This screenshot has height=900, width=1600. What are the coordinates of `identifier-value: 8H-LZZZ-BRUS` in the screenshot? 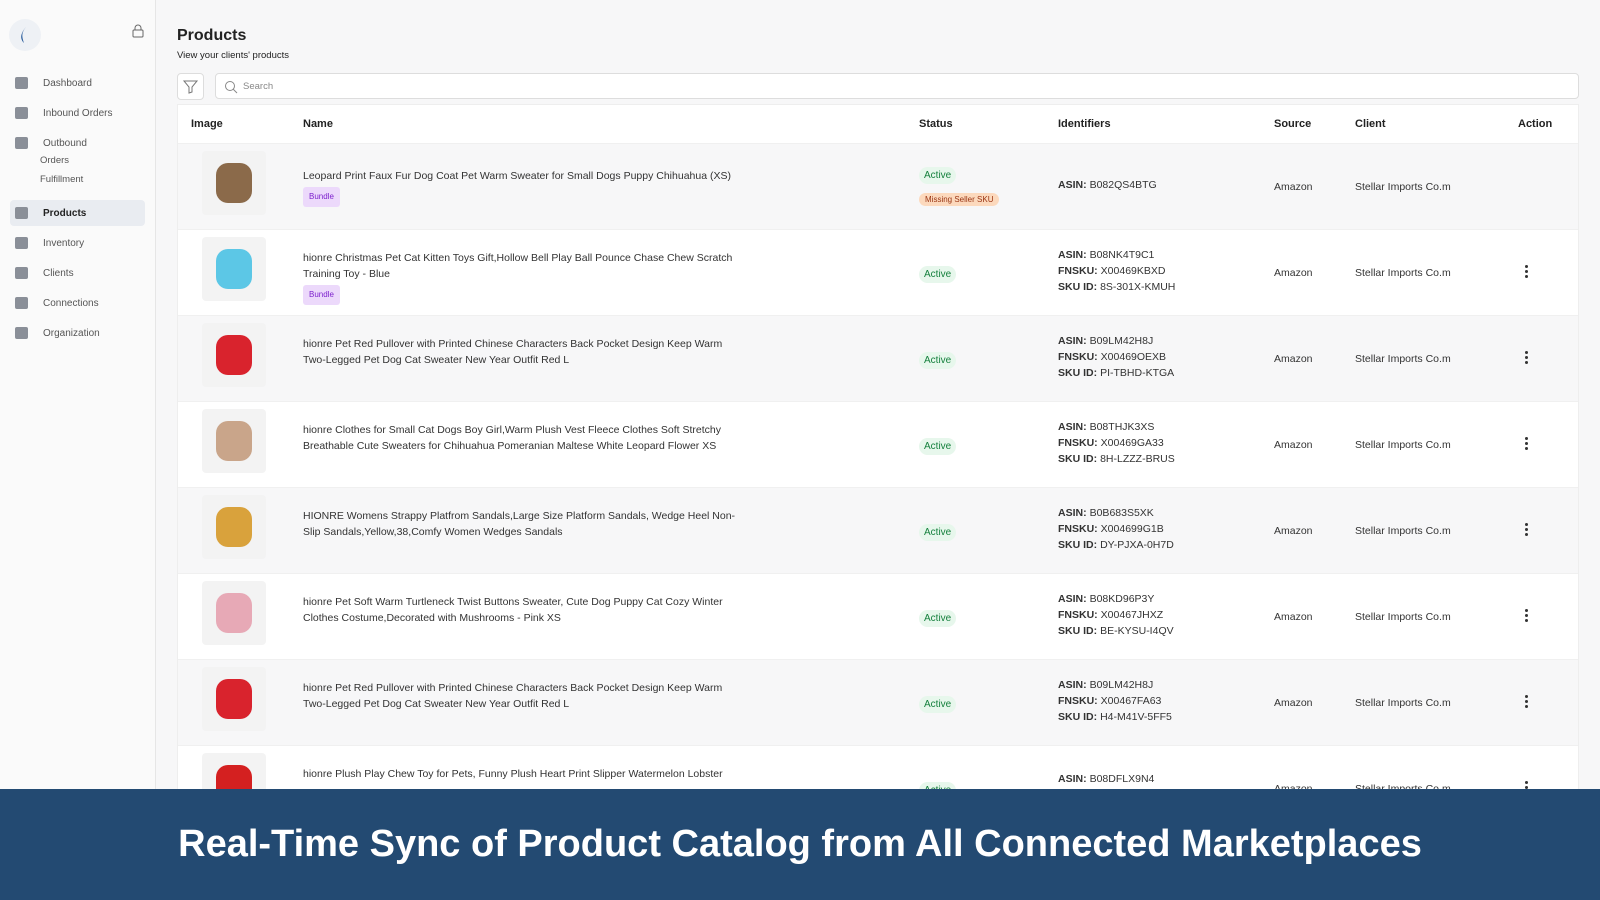 It's located at (1137, 459).